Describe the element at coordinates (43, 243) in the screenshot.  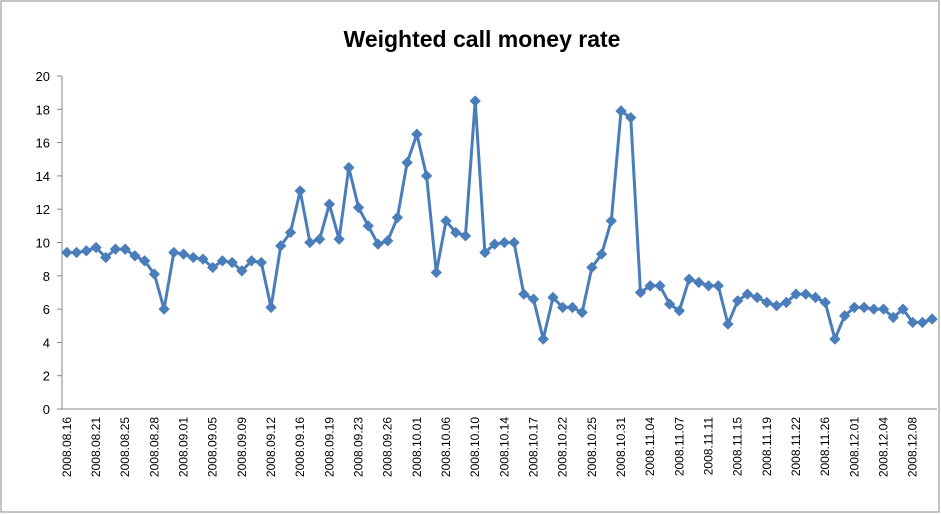
I see `y-tick-label: 10` at that location.